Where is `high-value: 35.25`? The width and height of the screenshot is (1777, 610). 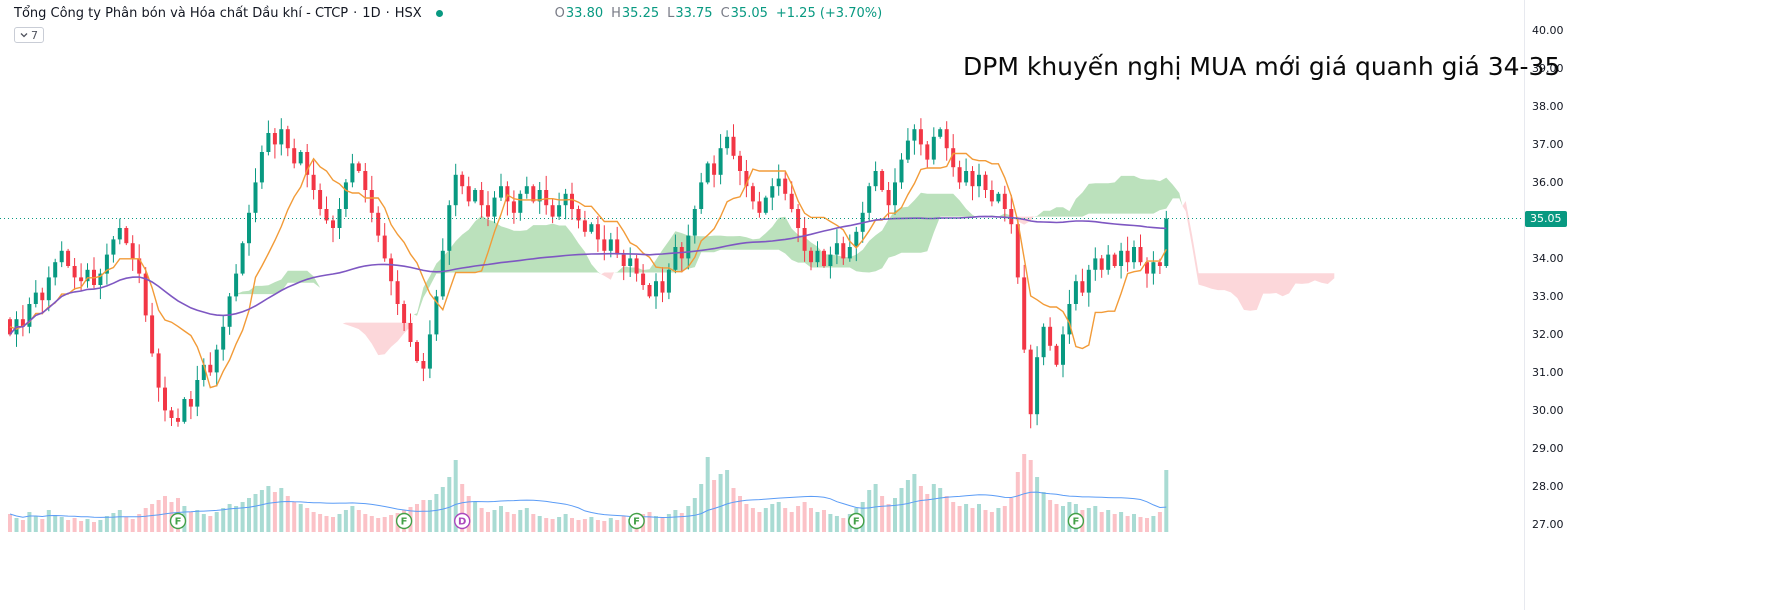 high-value: 35.25 is located at coordinates (640, 13).